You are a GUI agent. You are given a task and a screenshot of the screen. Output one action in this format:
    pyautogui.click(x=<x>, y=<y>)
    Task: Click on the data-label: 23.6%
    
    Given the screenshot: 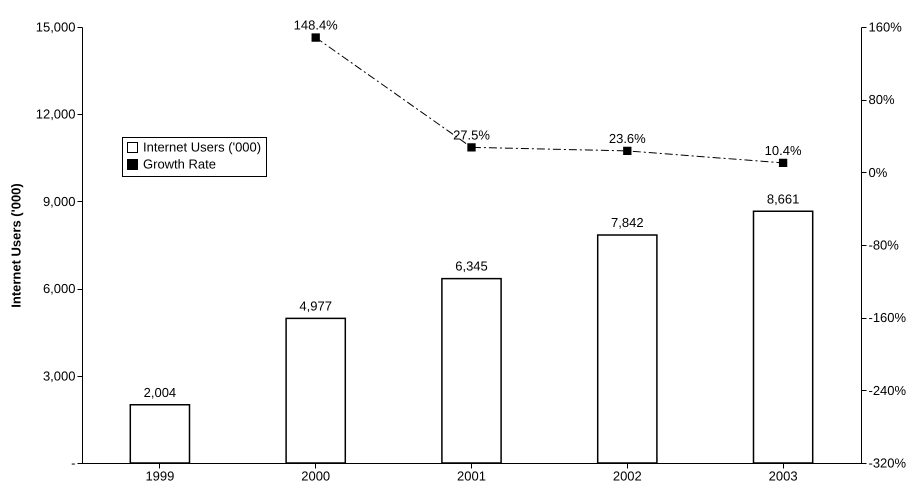 What is the action you would take?
    pyautogui.click(x=627, y=138)
    